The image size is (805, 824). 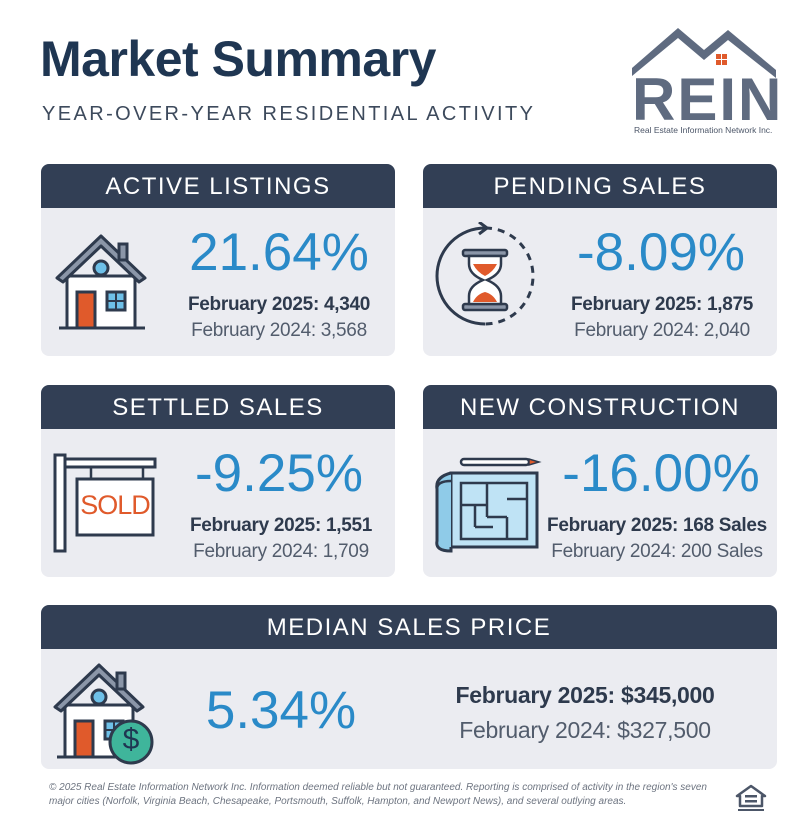 I want to click on current-value: February 2025: 1,875, so click(x=662, y=305).